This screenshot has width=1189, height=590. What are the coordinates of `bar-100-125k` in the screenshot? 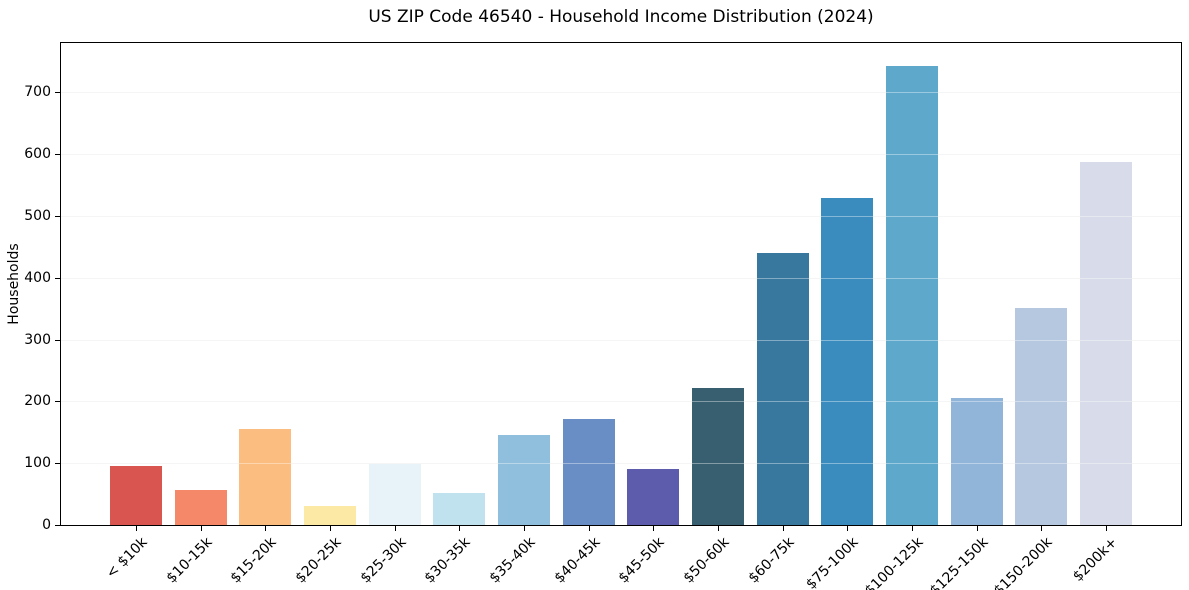 It's located at (912, 295).